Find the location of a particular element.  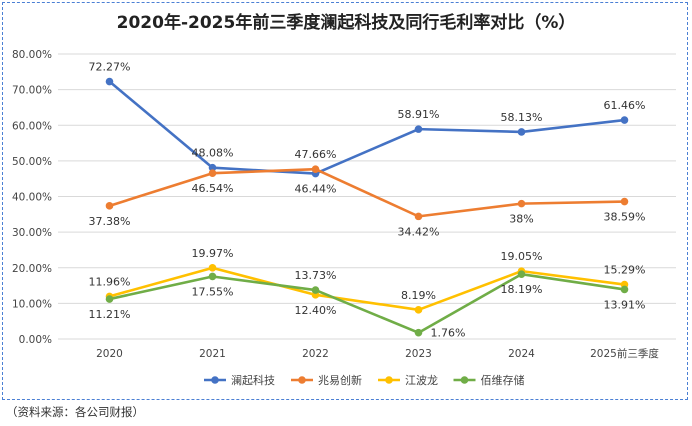

x-axis: 2020 2021 2022 2023 2024 2025前三季度 is located at coordinates (377, 353).